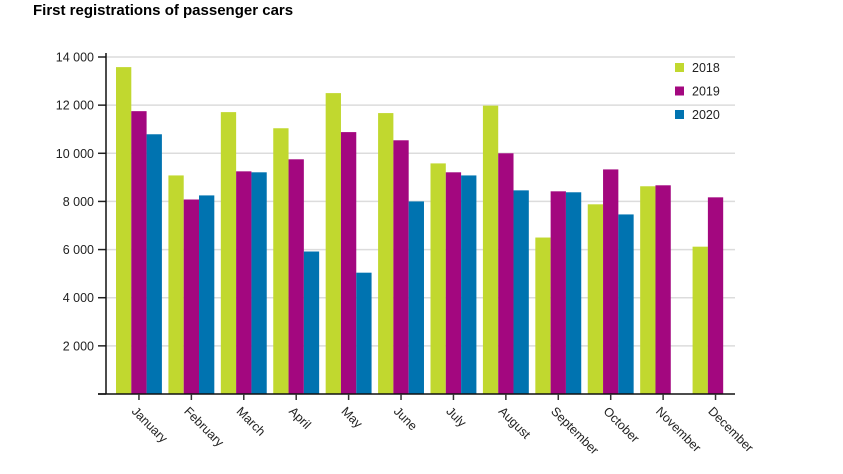 This screenshot has height=474, width=843. Describe the element at coordinates (75, 106) in the screenshot. I see `y-tick-label: 12 000` at that location.